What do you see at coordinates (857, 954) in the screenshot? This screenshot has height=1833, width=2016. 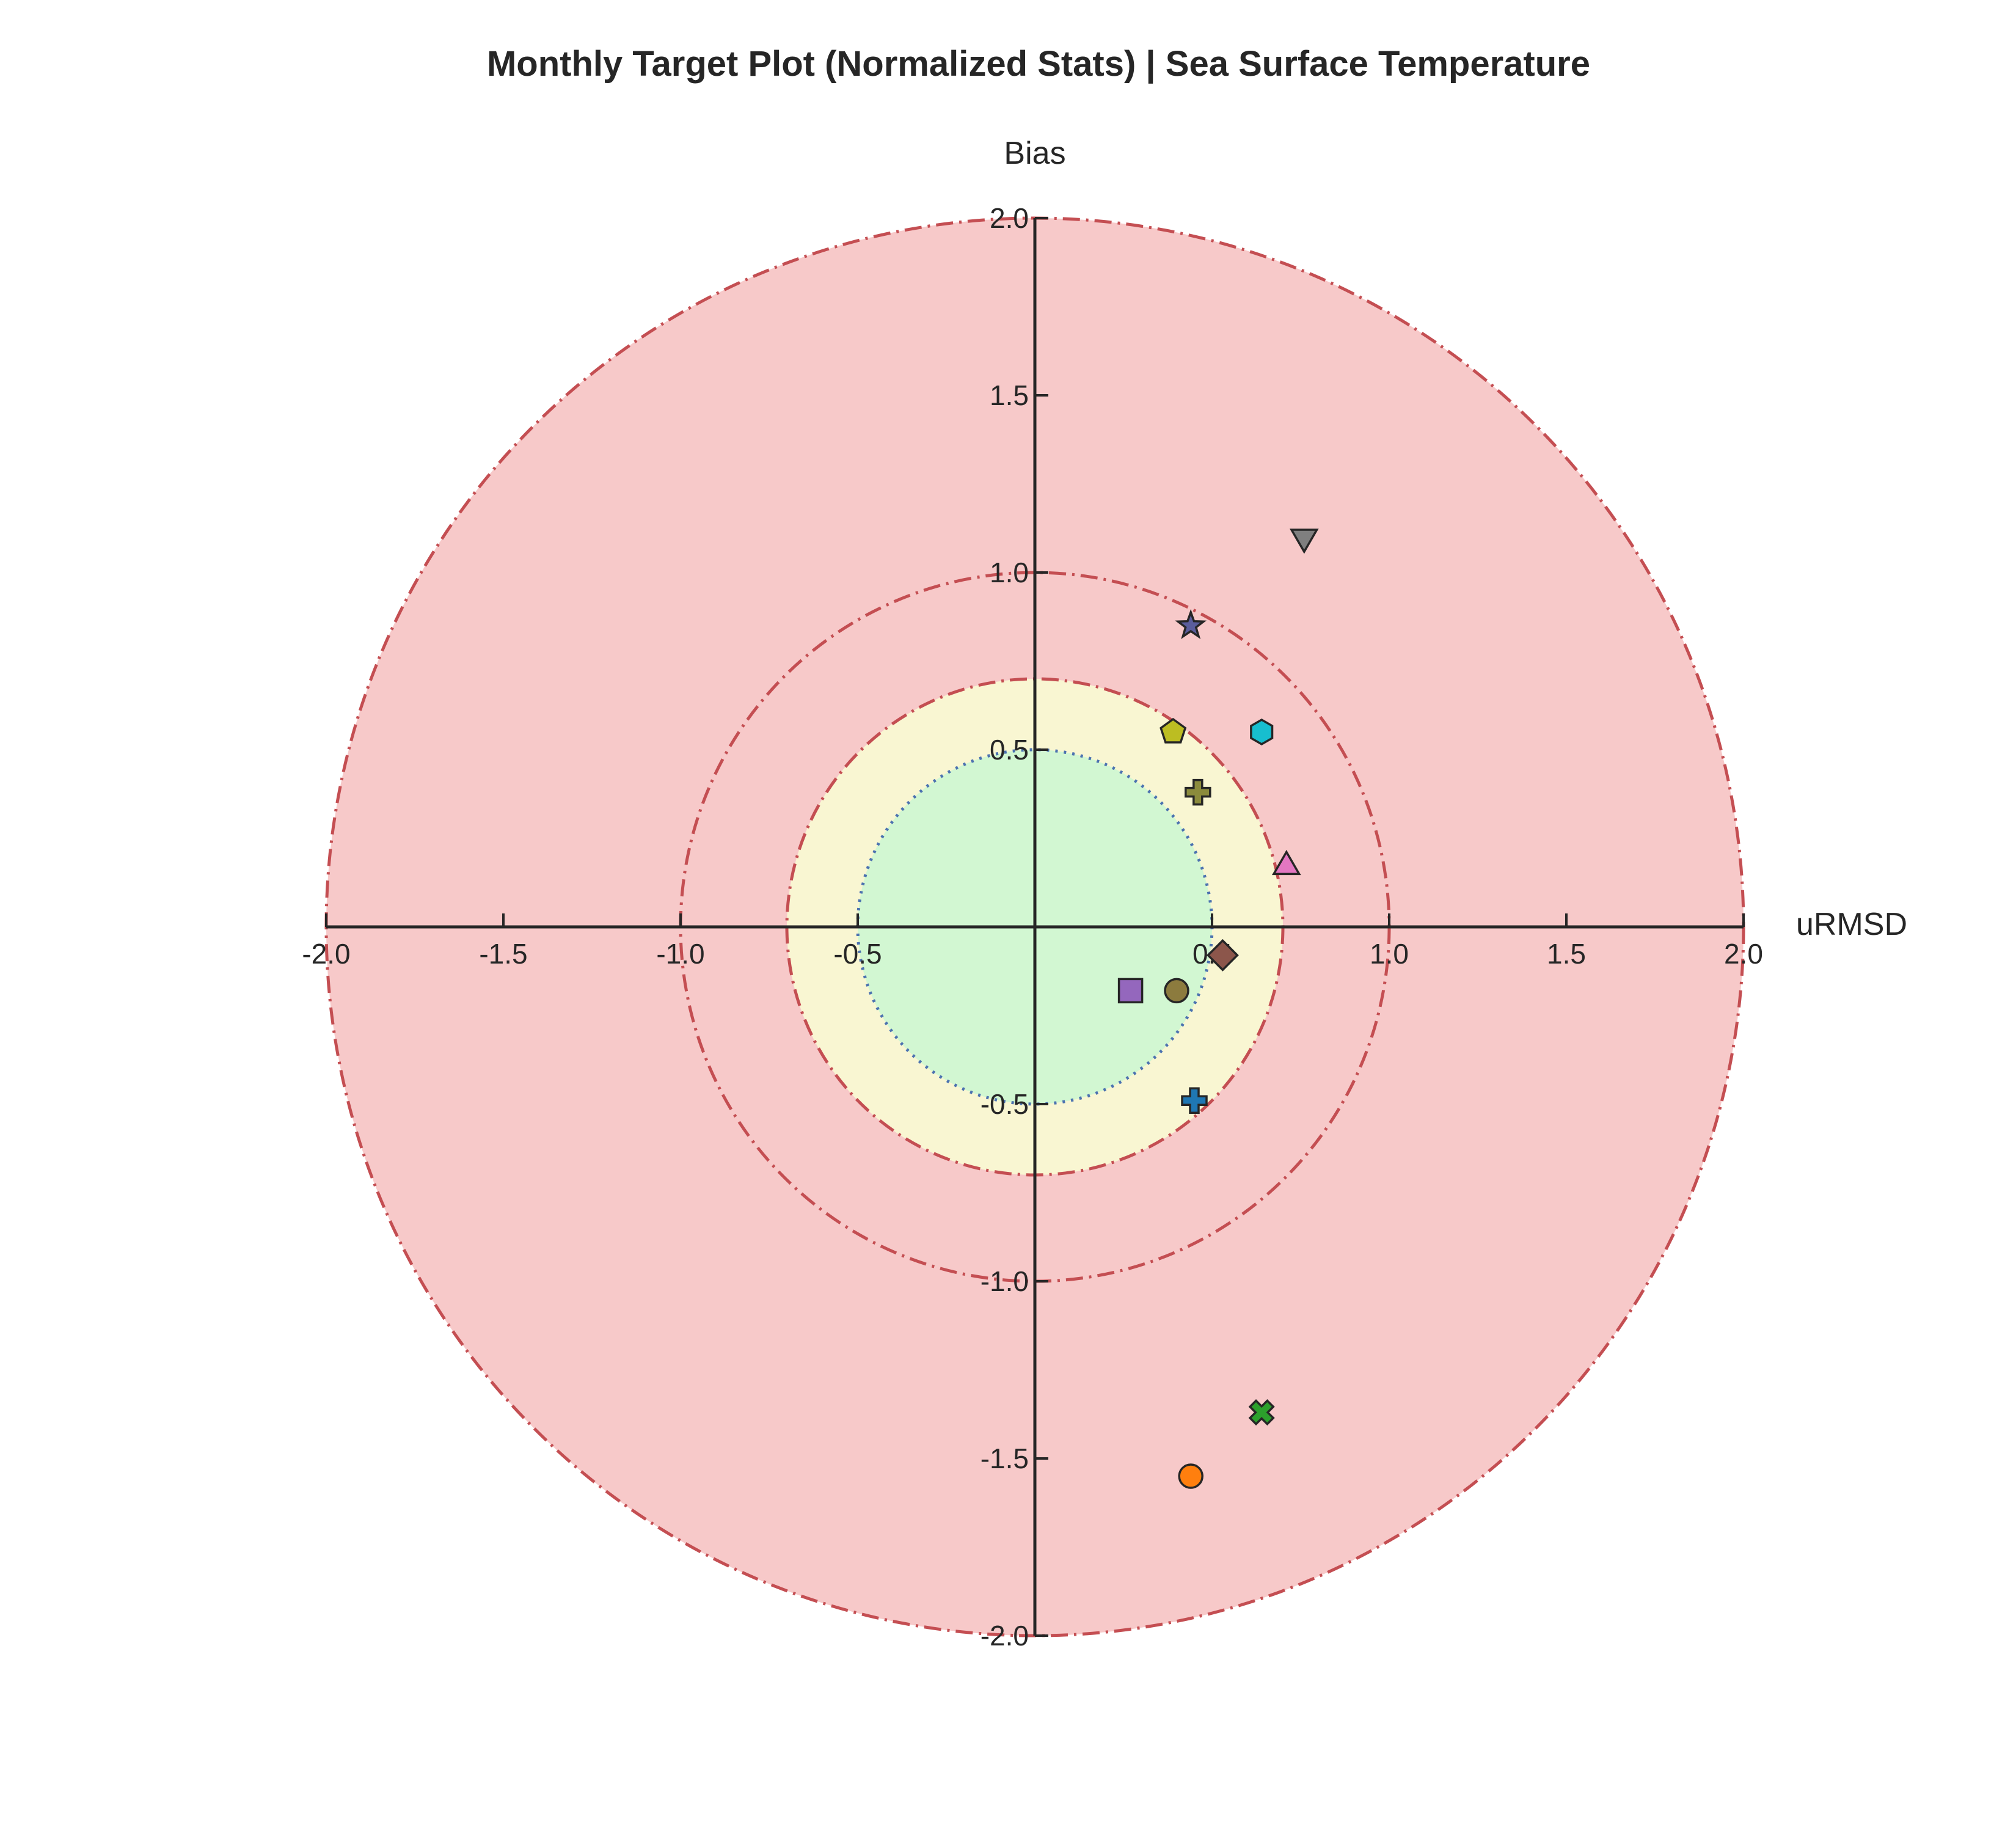 I see `x-tick-label: -0.5` at bounding box center [857, 954].